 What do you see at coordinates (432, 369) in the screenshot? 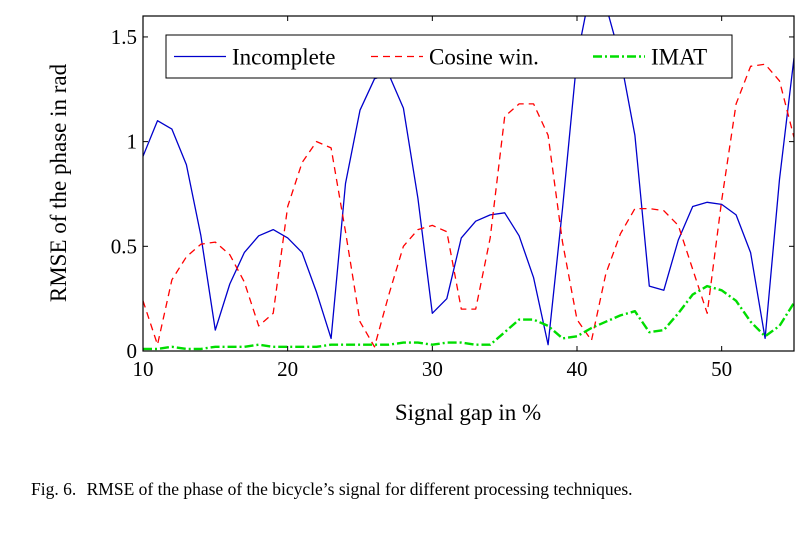
I see `x-tick-label: 30` at bounding box center [432, 369].